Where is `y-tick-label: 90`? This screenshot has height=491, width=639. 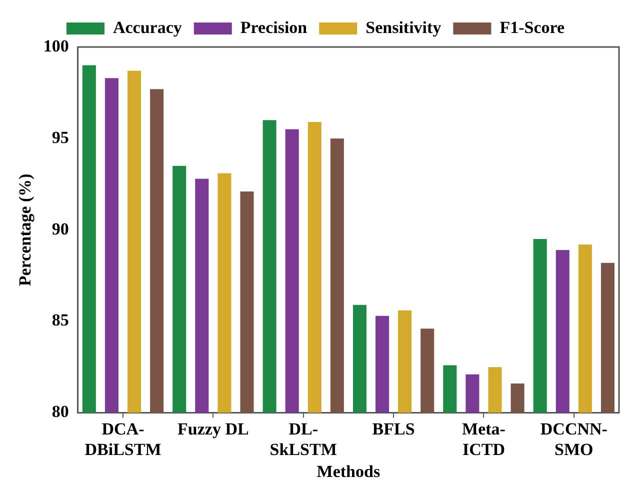
y-tick-label: 90 is located at coordinates (60, 228).